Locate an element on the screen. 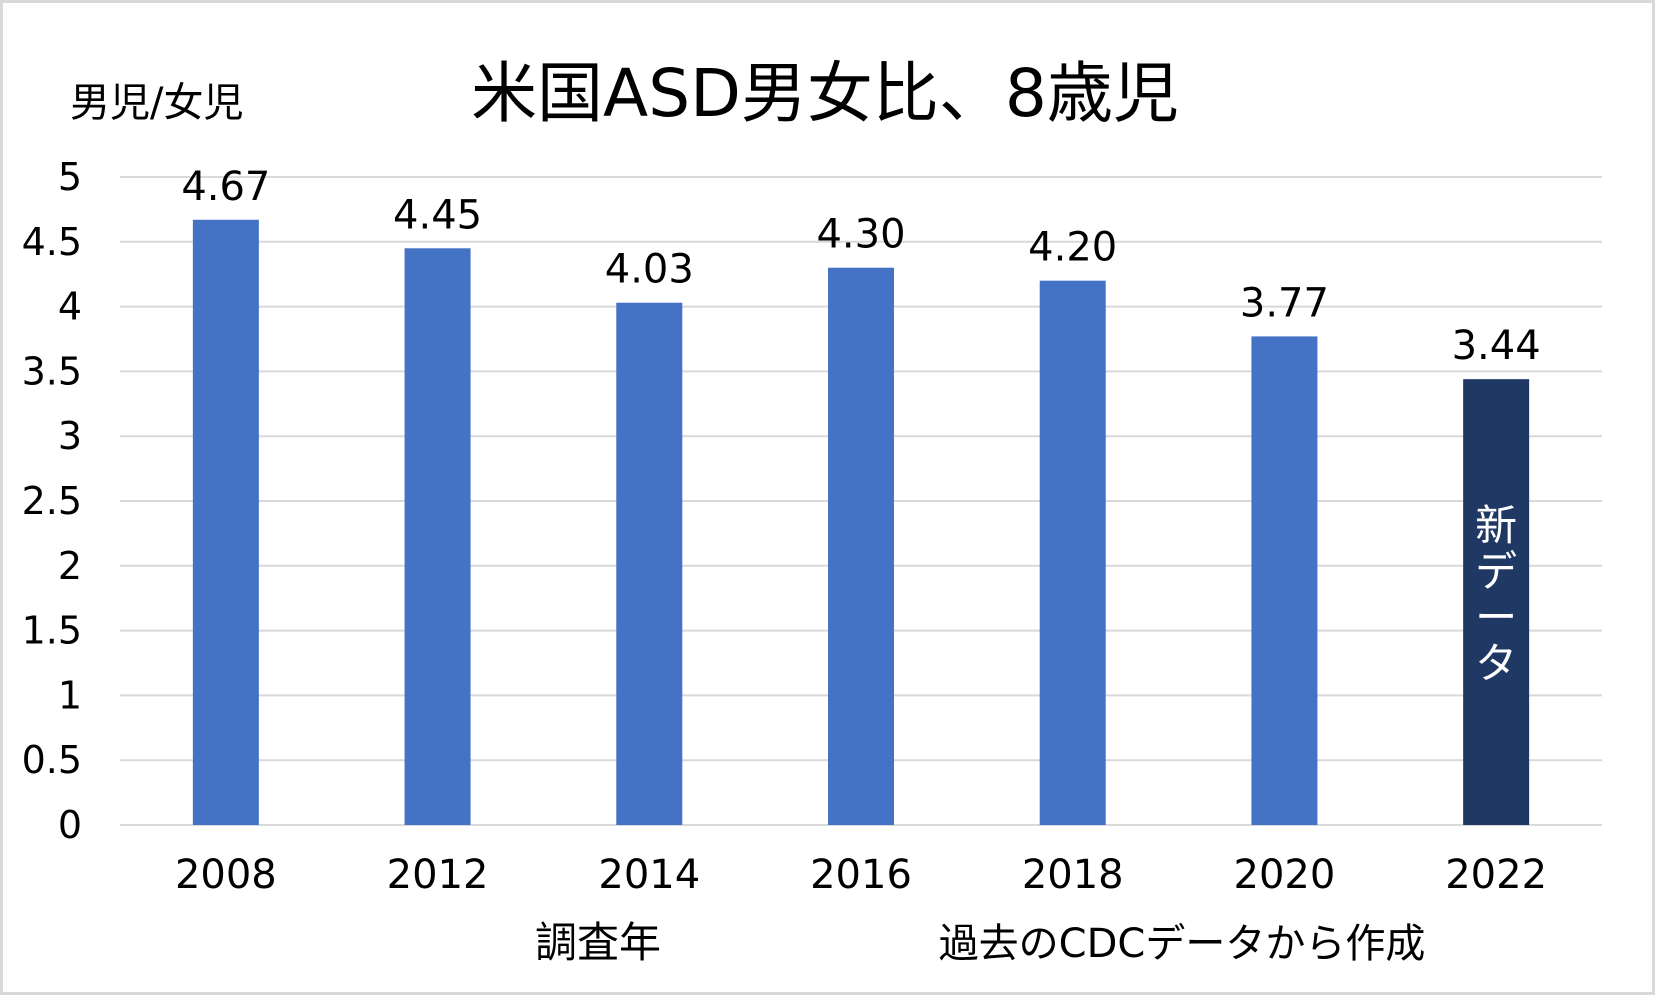 This screenshot has height=995, width=1655. bar-2022 is located at coordinates (1496, 602).